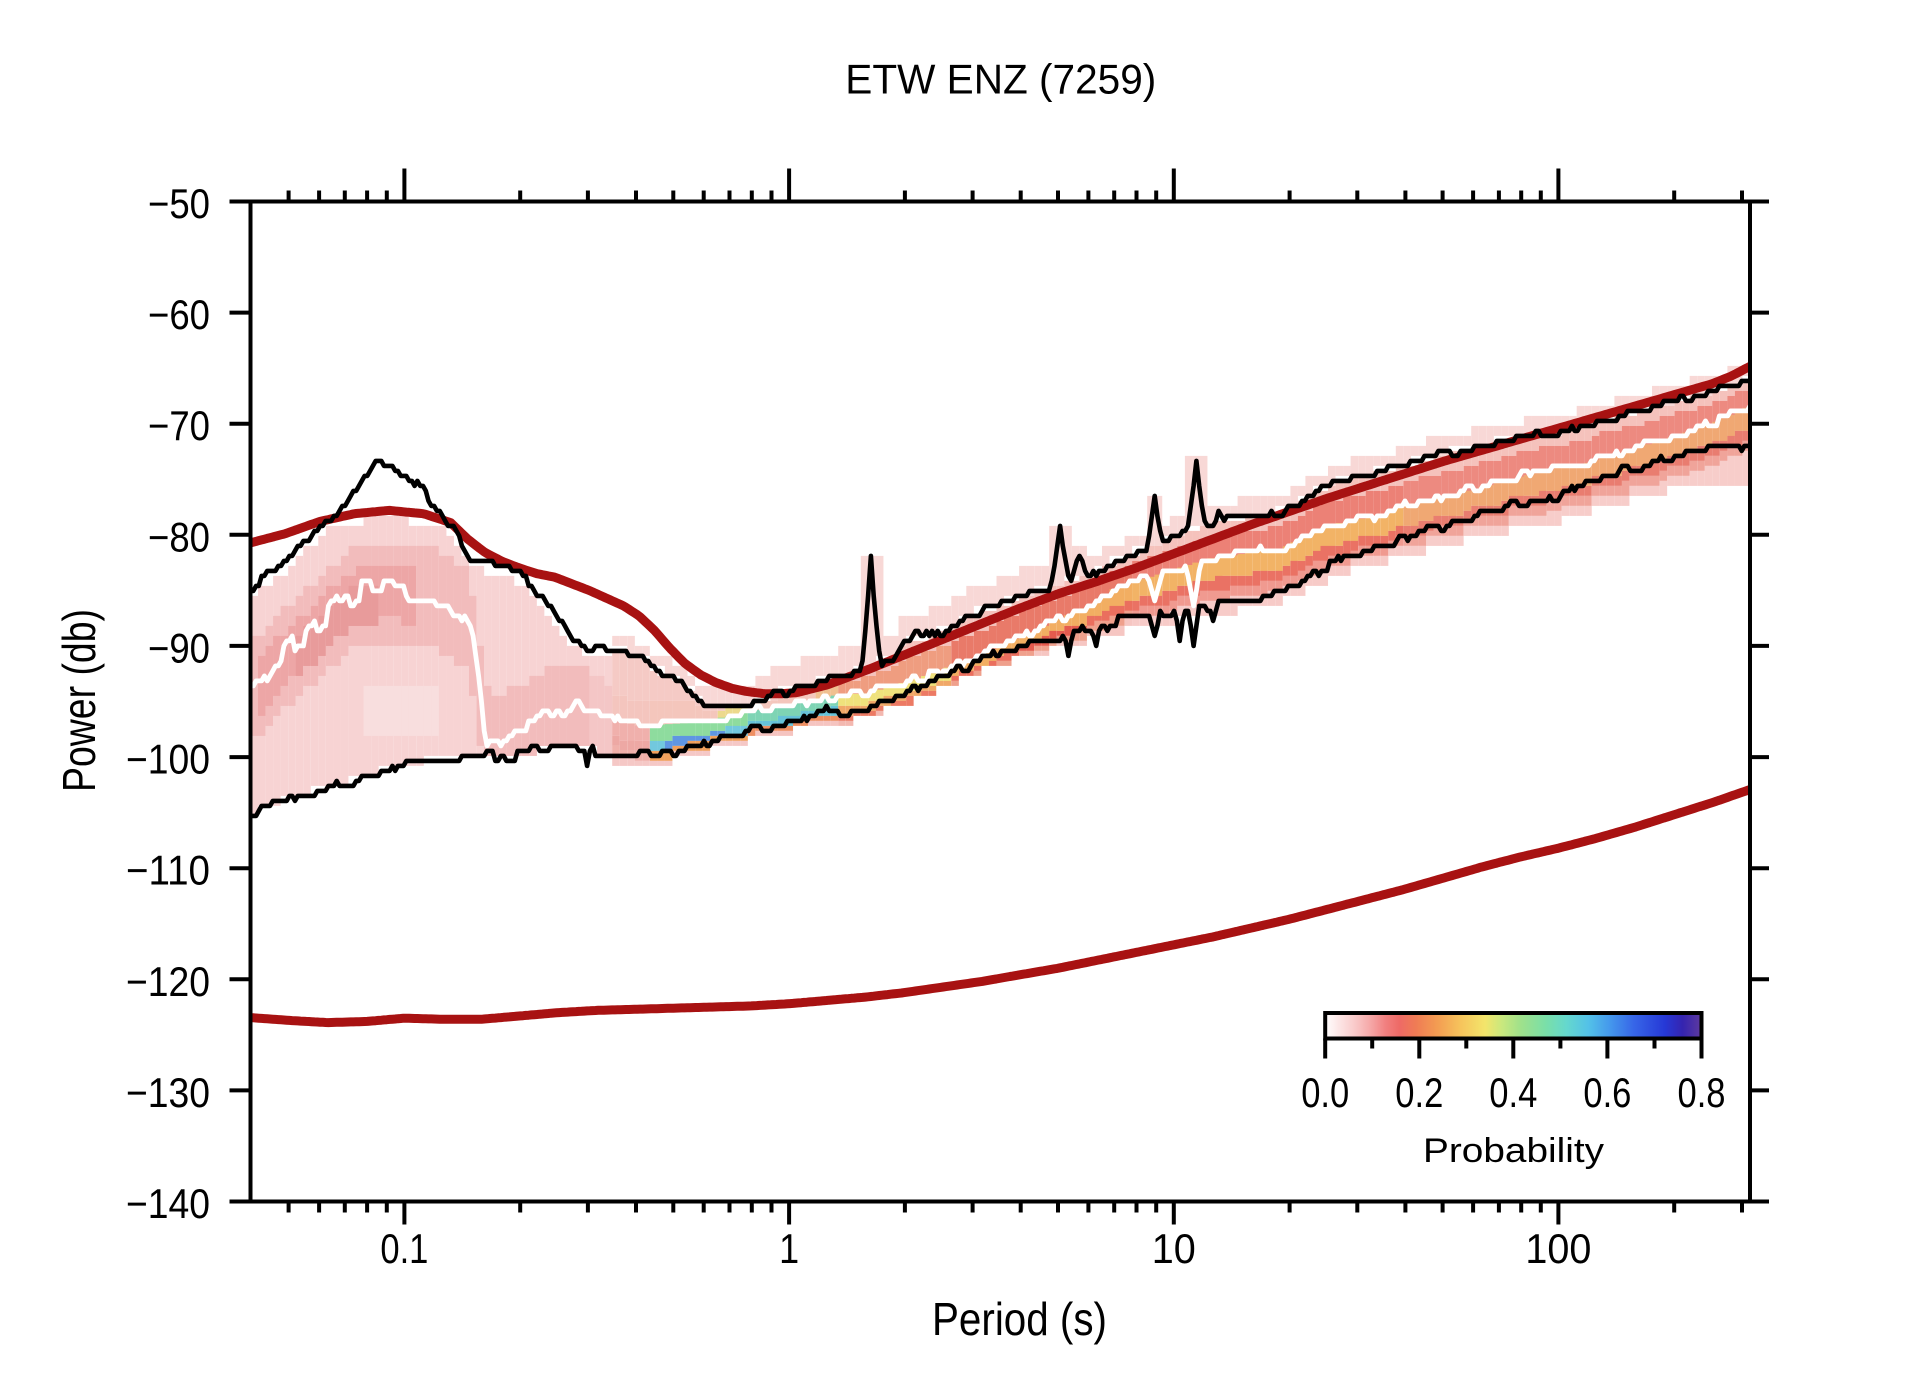 The image size is (1910, 1389). Describe the element at coordinates (179, 536) in the screenshot. I see `svg-text: −80` at that location.